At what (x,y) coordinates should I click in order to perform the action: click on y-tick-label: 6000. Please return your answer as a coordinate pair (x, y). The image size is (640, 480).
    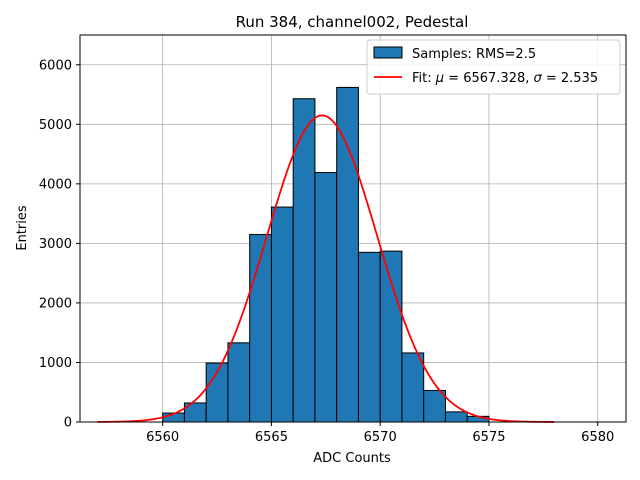
    Looking at the image, I should click on (55, 65).